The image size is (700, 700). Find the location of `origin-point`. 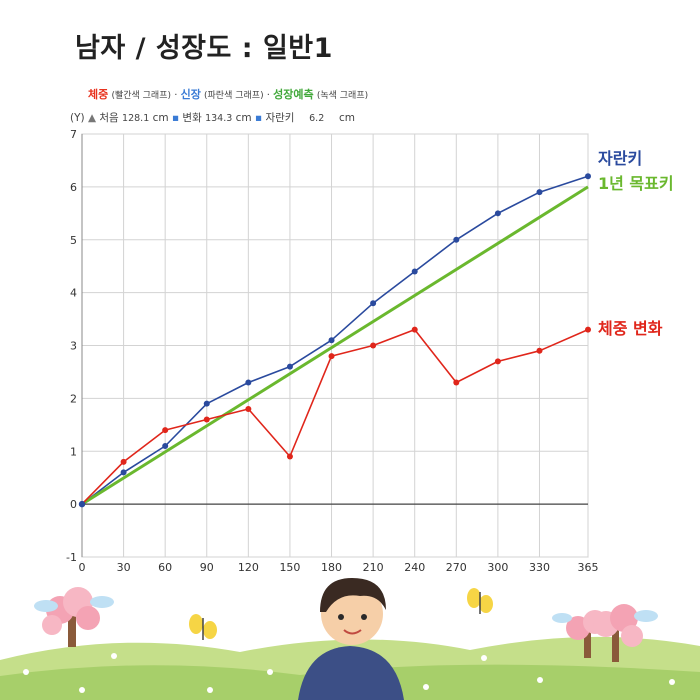

origin-point is located at coordinates (82, 504).